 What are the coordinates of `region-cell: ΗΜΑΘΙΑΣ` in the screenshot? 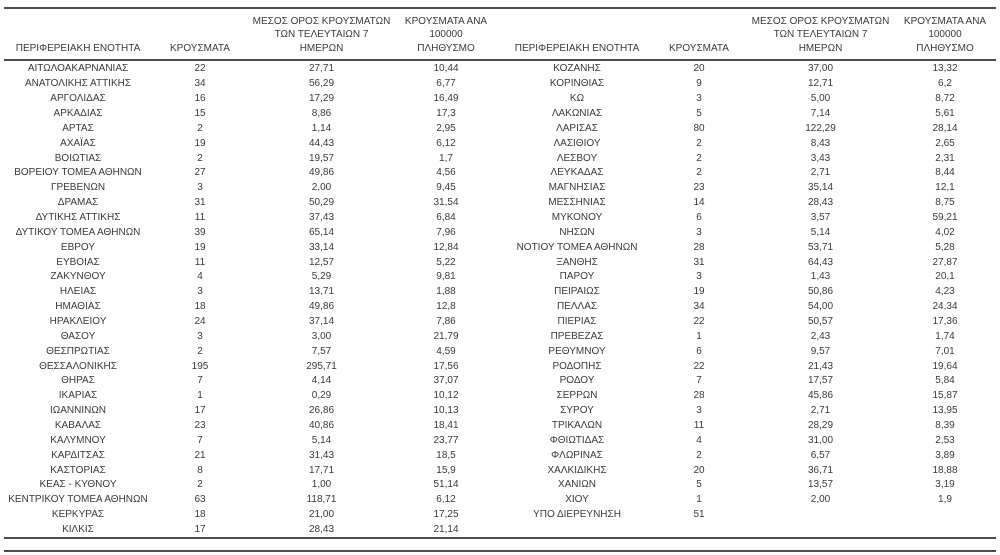 It's located at (78, 307).